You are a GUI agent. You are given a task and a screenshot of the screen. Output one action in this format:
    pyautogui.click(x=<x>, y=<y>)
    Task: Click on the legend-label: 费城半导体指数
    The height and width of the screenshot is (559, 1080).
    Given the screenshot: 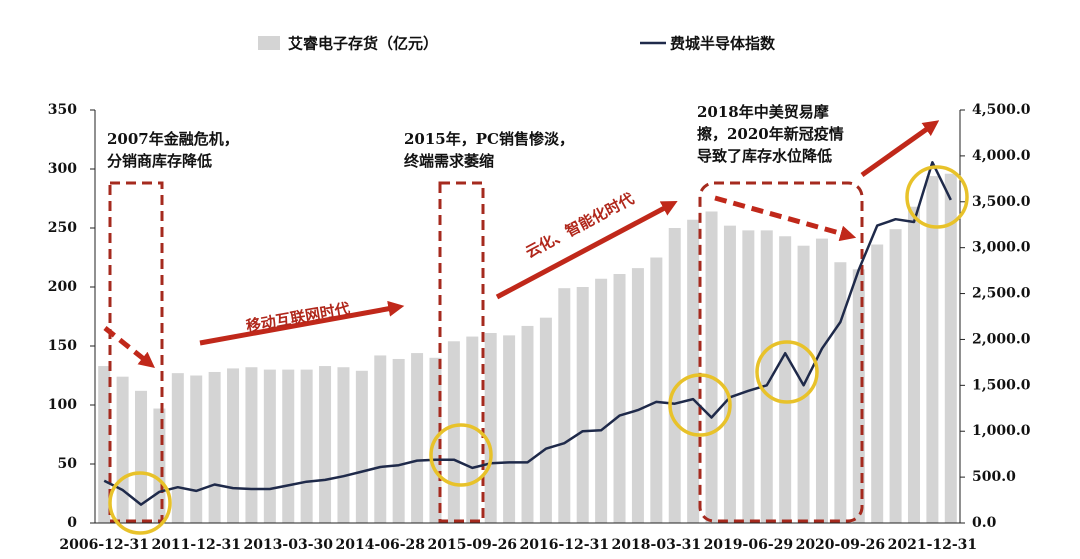 What is the action you would take?
    pyautogui.click(x=723, y=44)
    